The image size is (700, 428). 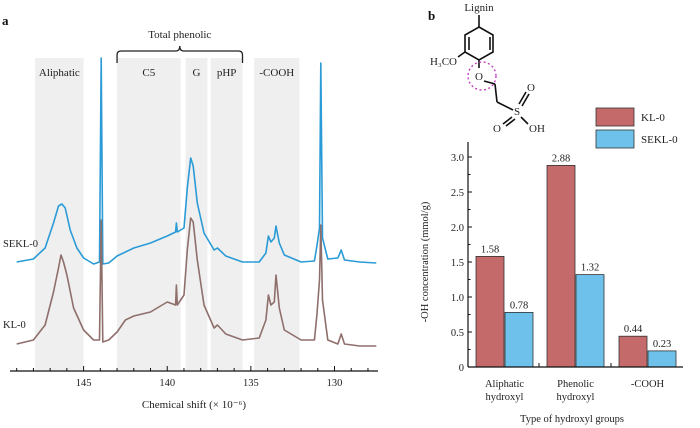 I want to click on panel-label-a: a, so click(x=5, y=20).